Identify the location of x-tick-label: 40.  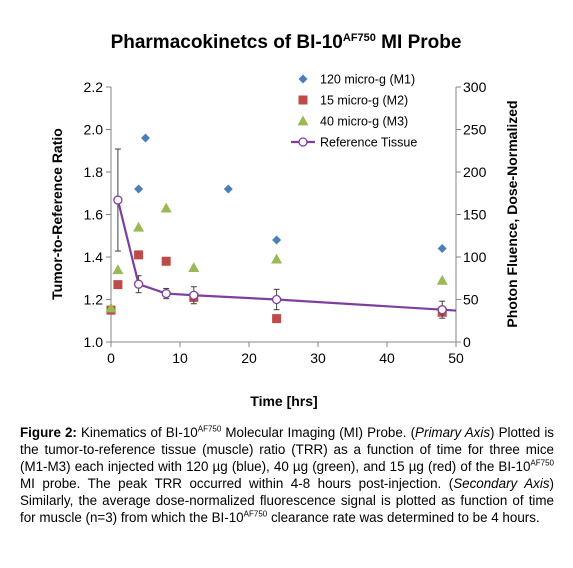
(387, 358).